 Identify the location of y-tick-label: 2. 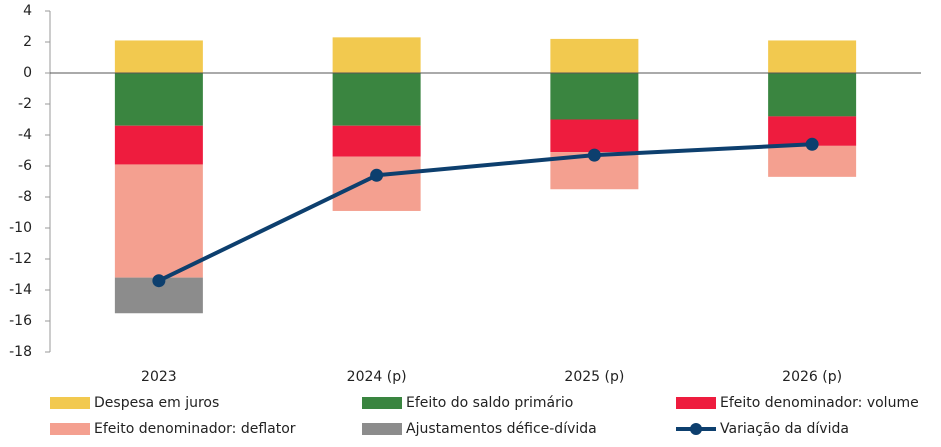
(27, 42).